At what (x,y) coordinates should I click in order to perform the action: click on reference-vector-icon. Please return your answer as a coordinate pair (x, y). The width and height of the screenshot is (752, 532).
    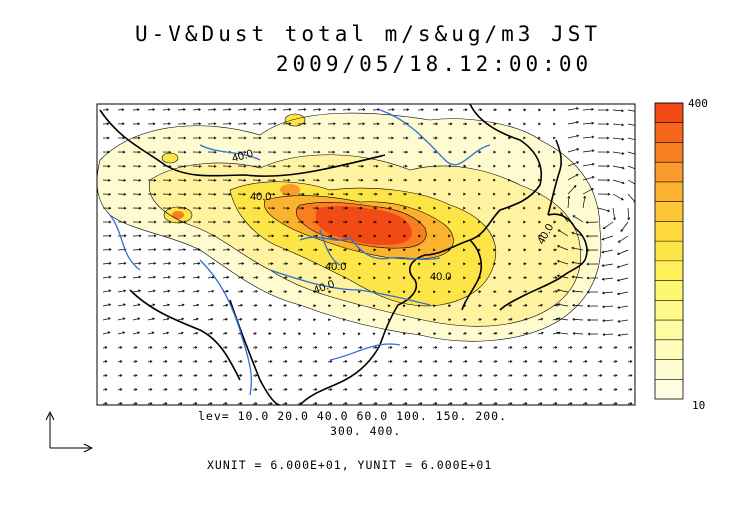
    Looking at the image, I should click on (69, 431).